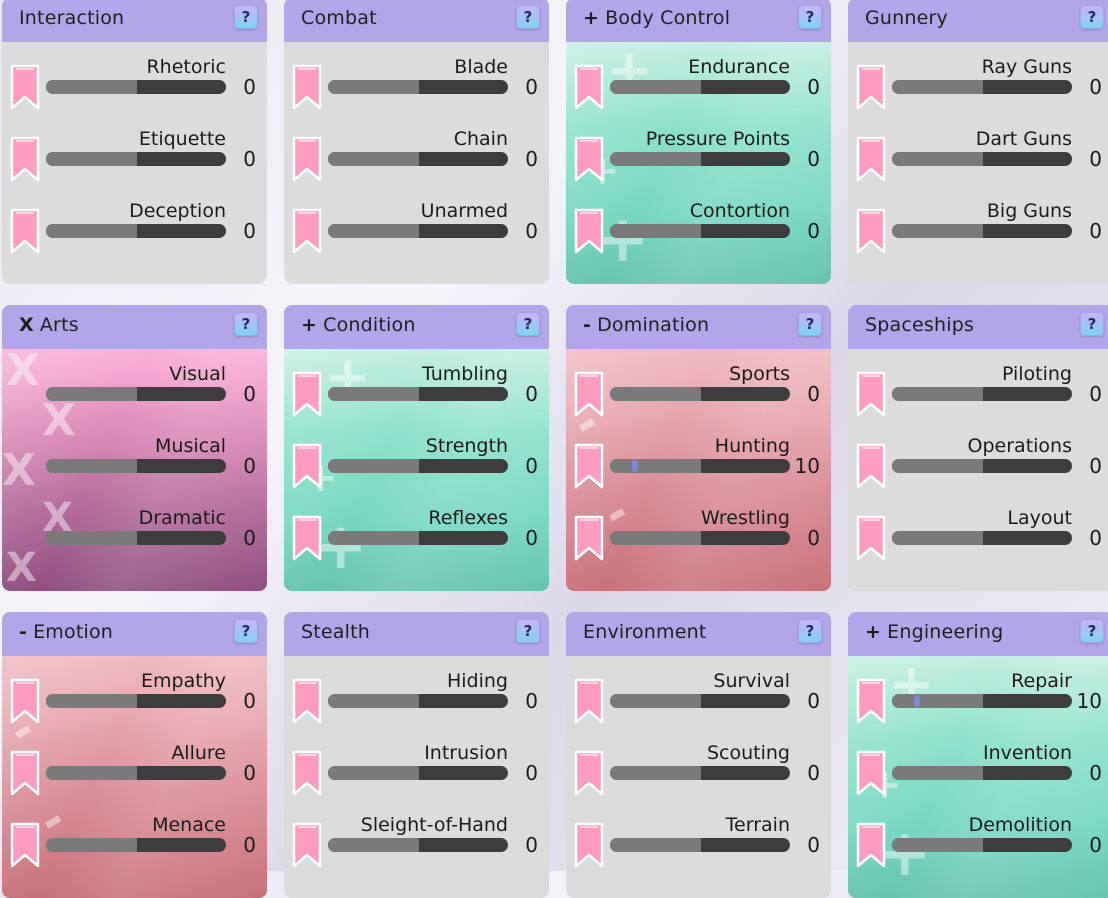  I want to click on card-title: + Condition, so click(358, 325).